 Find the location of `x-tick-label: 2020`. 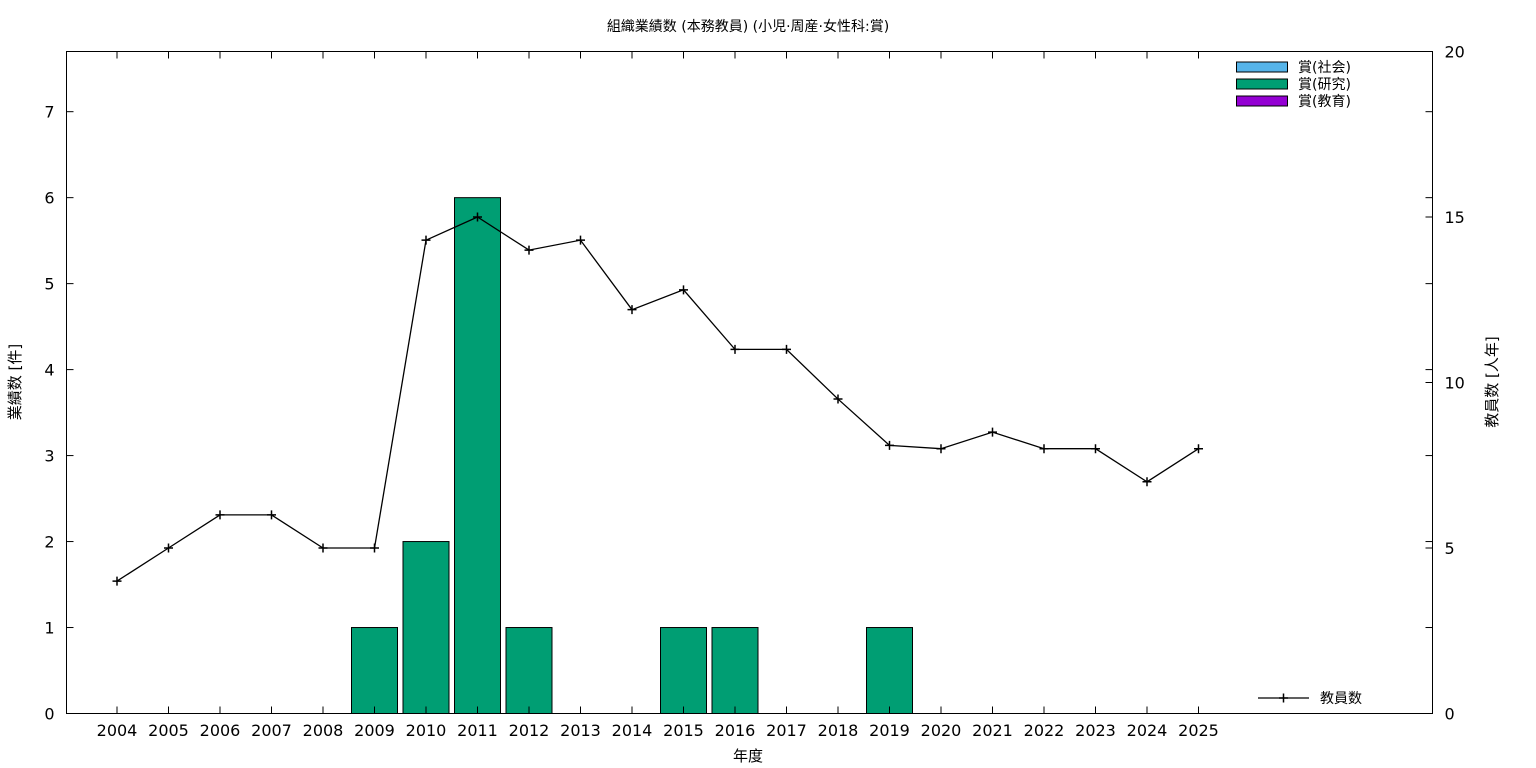

x-tick-label: 2020 is located at coordinates (941, 730).